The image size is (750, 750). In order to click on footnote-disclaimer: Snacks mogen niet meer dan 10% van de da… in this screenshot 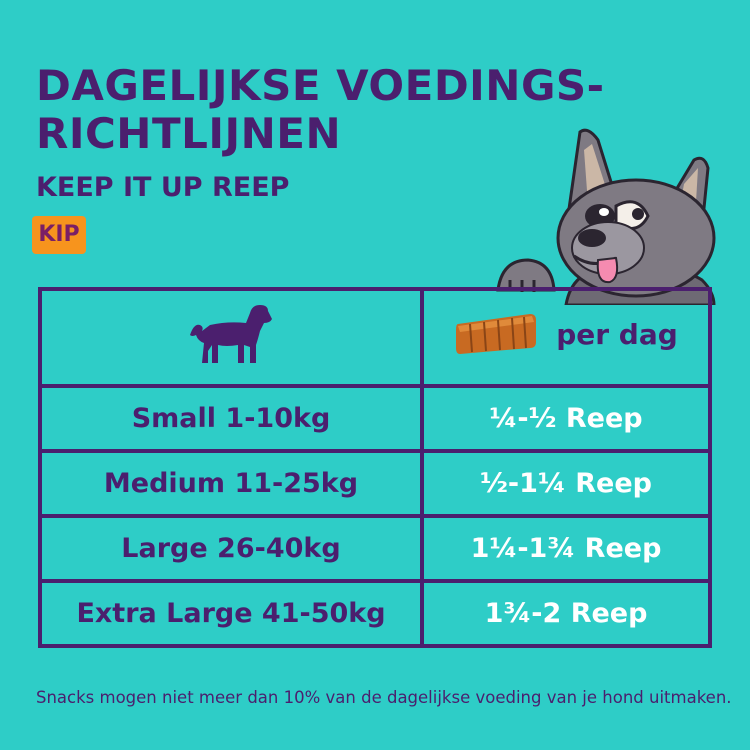, I will do `click(384, 697)`.